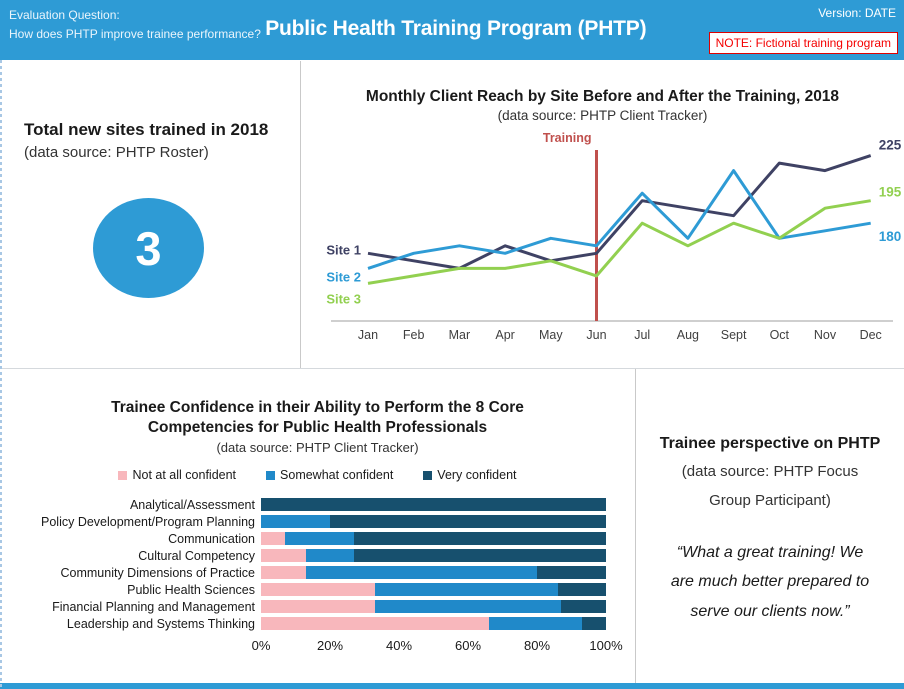 The width and height of the screenshot is (904, 689). Describe the element at coordinates (596, 335) in the screenshot. I see `month-label: Jun` at that location.